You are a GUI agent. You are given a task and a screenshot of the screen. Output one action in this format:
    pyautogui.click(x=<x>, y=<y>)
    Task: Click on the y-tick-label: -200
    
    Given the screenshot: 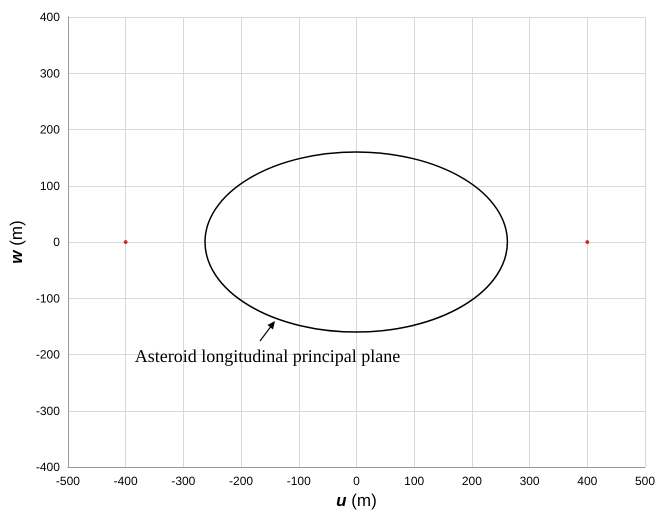 What is the action you would take?
    pyautogui.click(x=48, y=355)
    